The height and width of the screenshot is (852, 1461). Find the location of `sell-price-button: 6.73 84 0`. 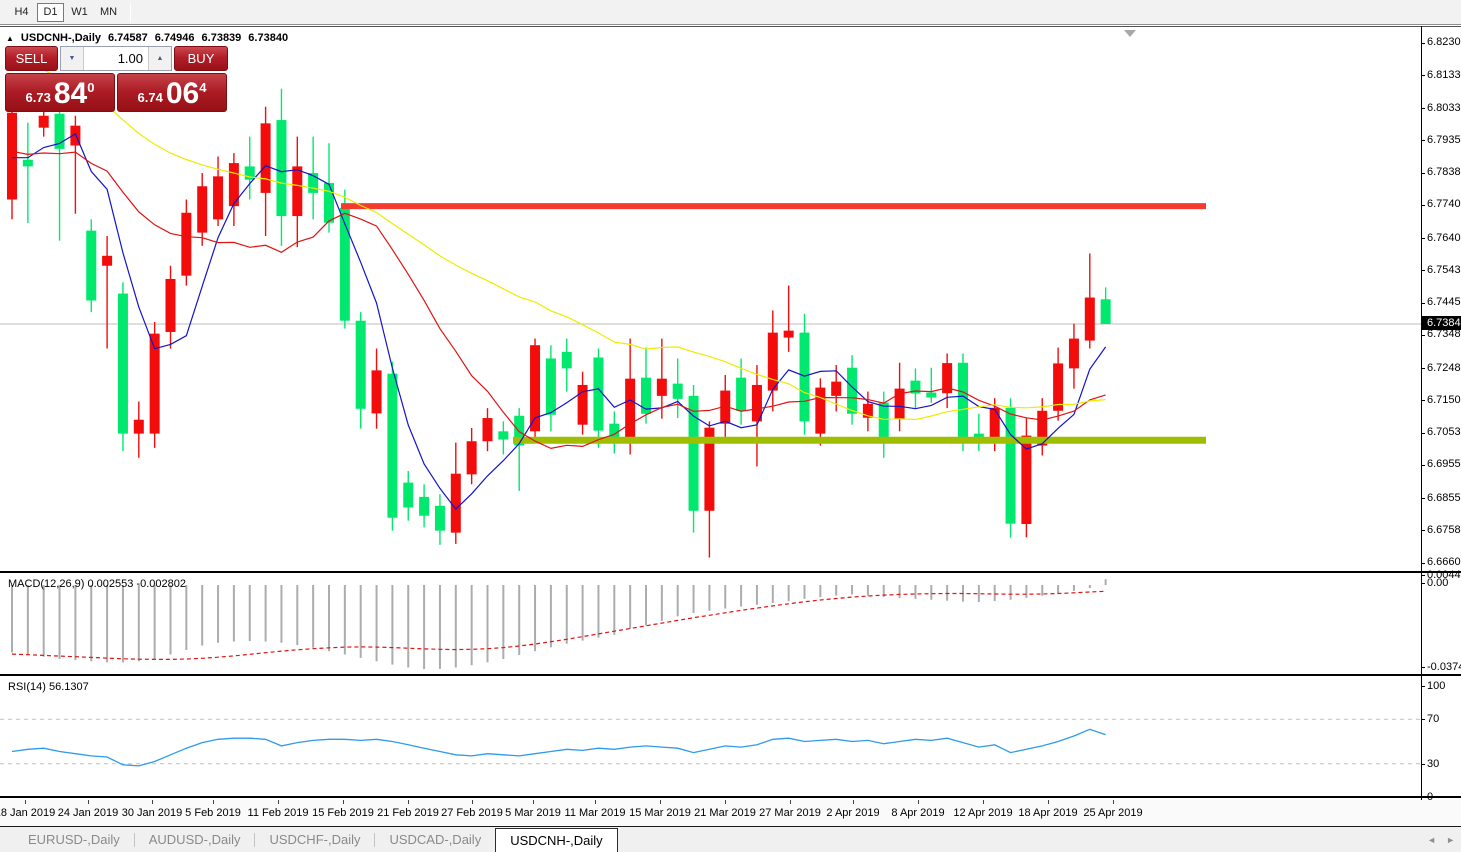

sell-price-button: 6.73 84 0 is located at coordinates (60, 92).